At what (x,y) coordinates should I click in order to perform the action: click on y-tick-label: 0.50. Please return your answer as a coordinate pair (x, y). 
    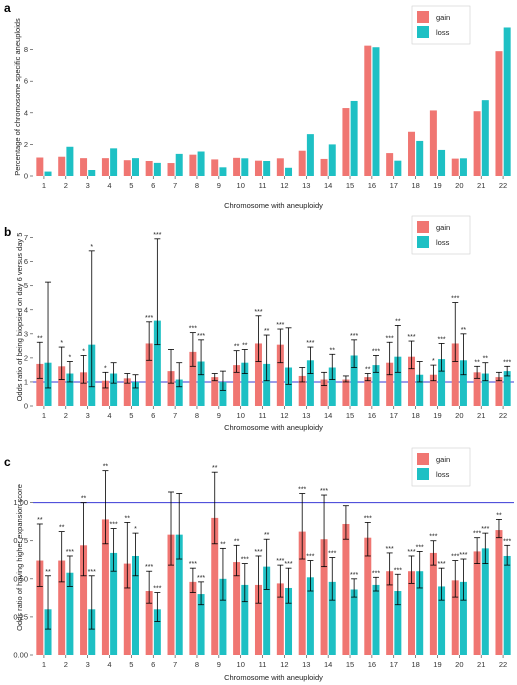
    Looking at the image, I should click on (20, 578).